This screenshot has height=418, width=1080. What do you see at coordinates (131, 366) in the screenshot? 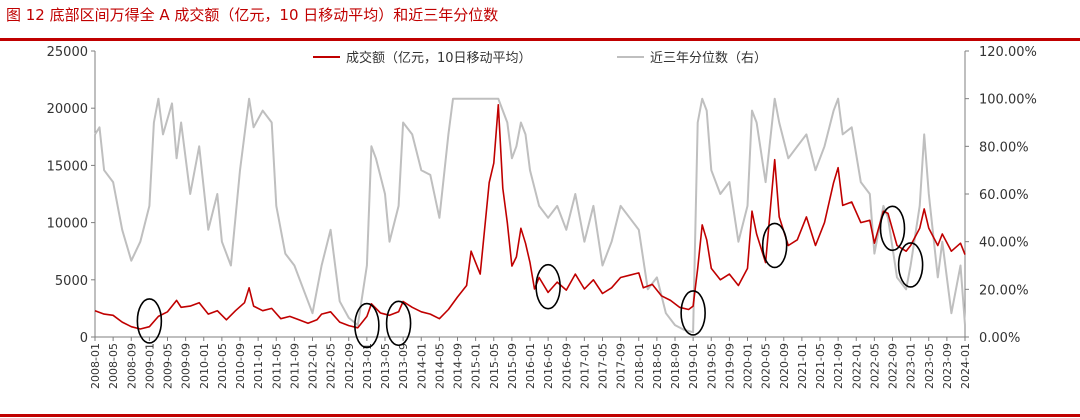
I see `x-tick-label: 2008-09` at bounding box center [131, 366].